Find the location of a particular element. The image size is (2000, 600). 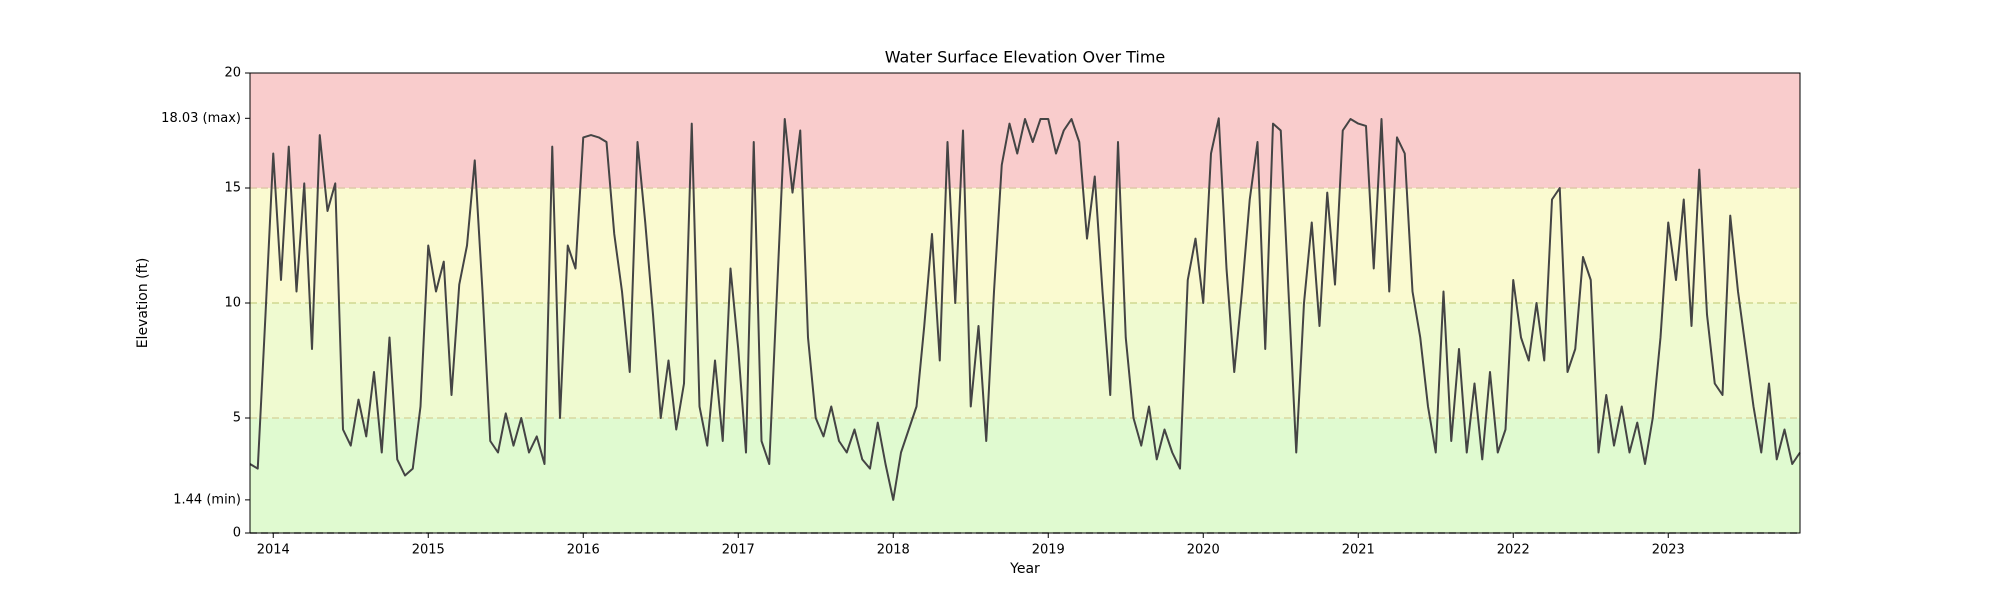

x-tick-label: 2017 is located at coordinates (738, 550).